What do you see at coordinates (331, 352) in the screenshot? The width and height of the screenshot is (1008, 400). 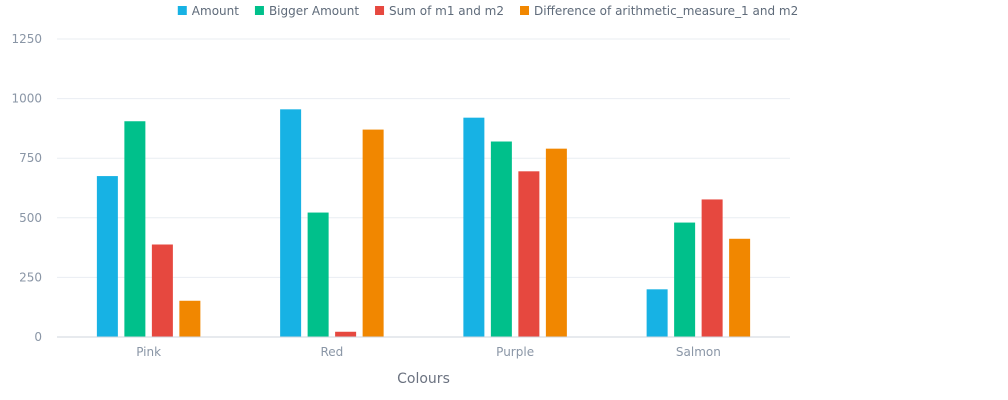 I see `x-tick-label: Red` at bounding box center [331, 352].